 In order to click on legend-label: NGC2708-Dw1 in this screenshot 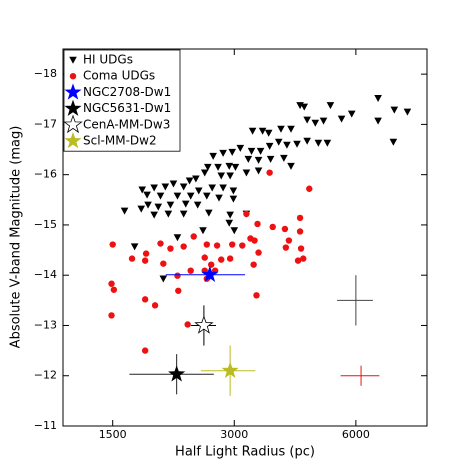, I will do `click(127, 92)`.